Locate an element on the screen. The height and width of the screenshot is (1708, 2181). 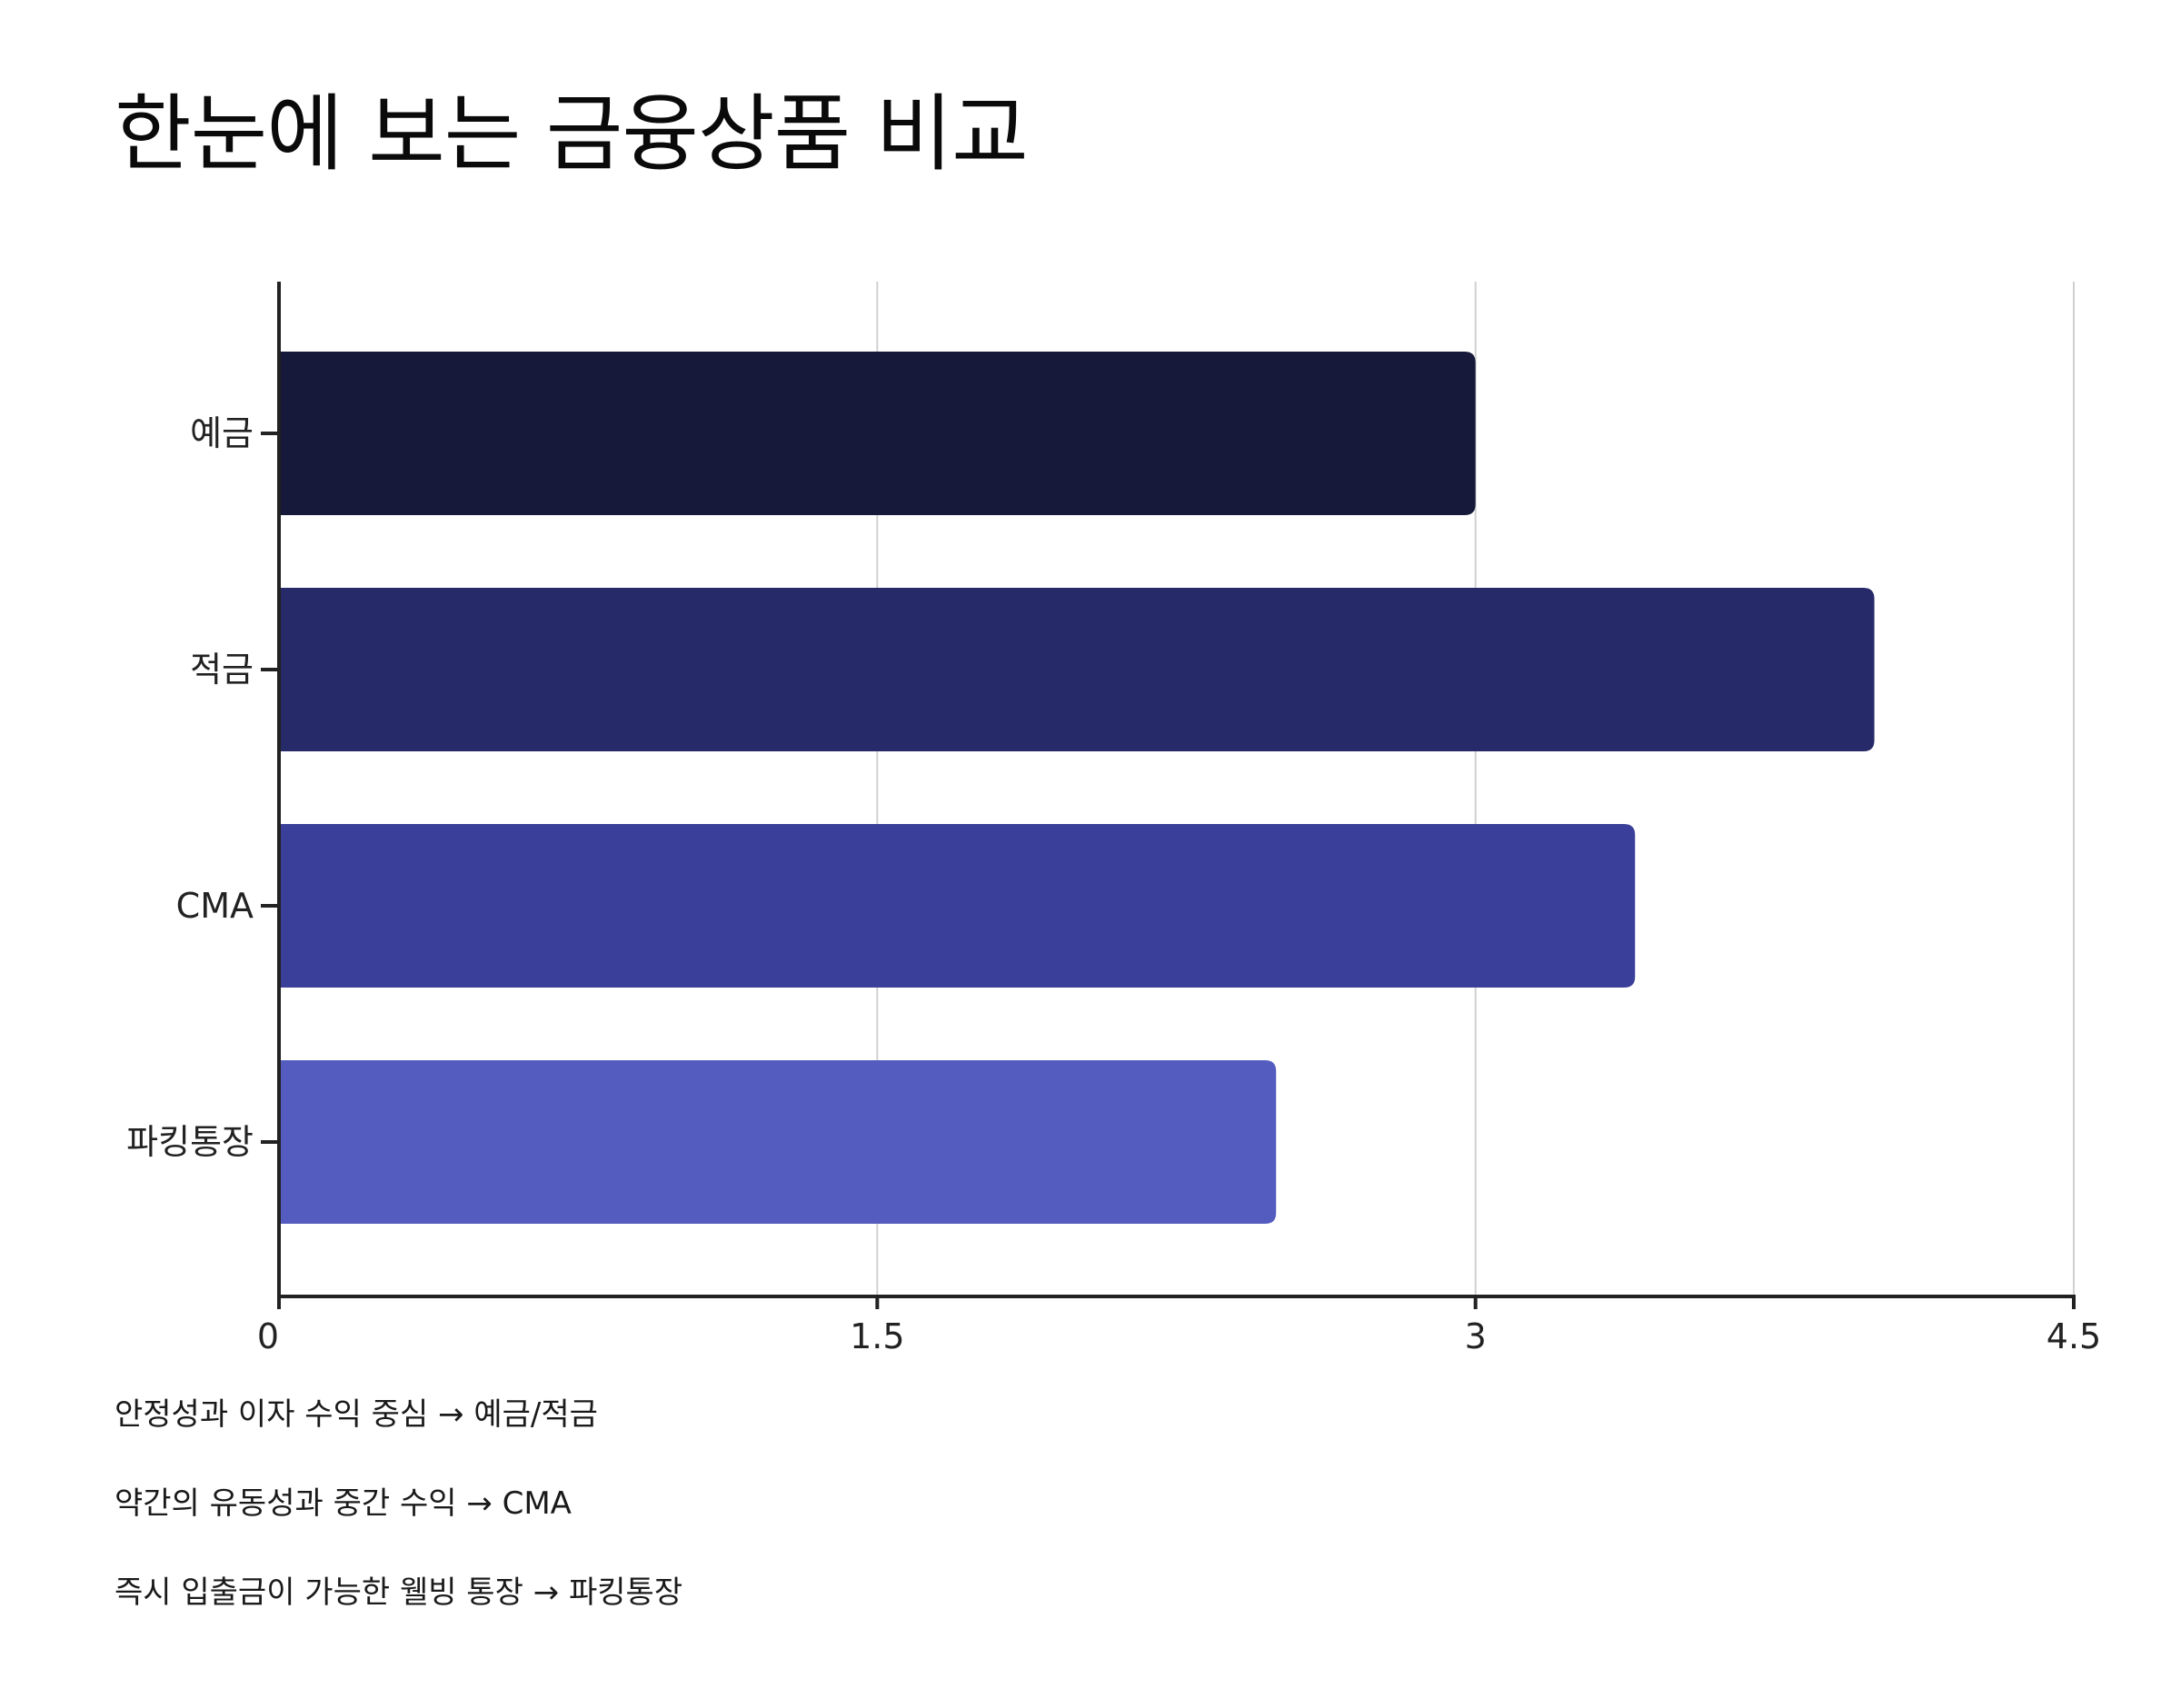
x-tick-label: 0 is located at coordinates (268, 1336).